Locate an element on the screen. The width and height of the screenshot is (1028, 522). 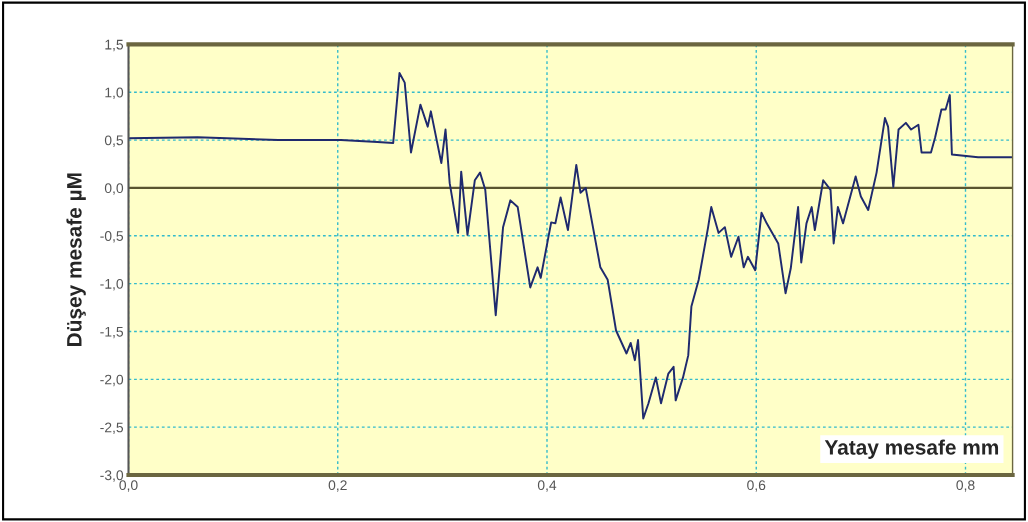
y-axis-title: Düşey mesafe µM is located at coordinates (76, 259).